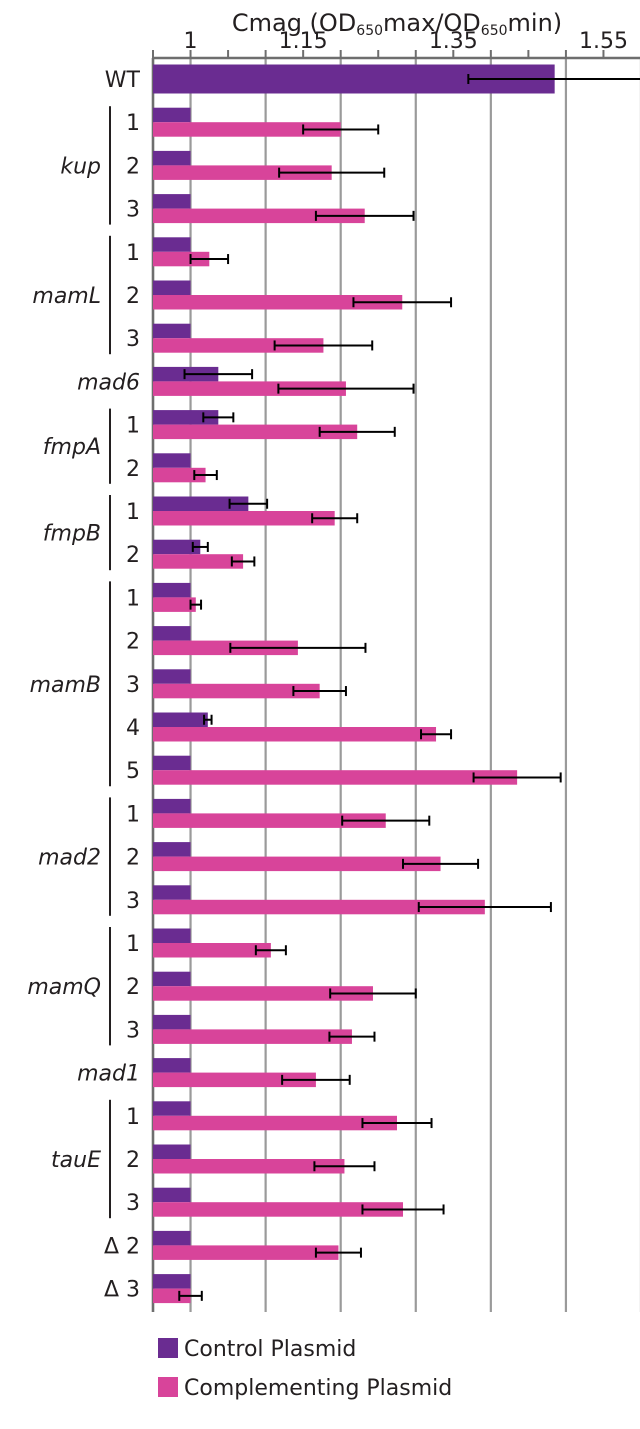 The height and width of the screenshot is (1429, 640). What do you see at coordinates (603, 41) in the screenshot?
I see `x-tick-label: 1.55` at bounding box center [603, 41].